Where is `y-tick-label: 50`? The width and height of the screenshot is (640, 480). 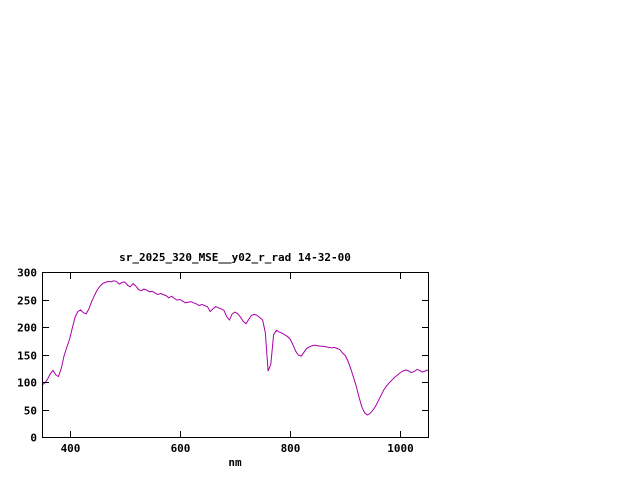
y-tick-label: 50 is located at coordinates (30, 411).